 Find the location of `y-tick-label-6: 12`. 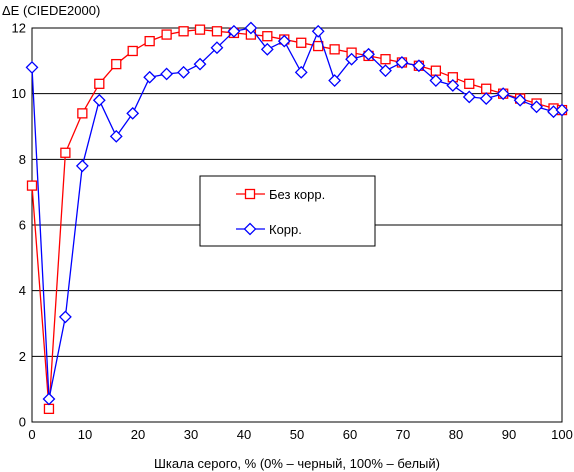

y-tick-label-6: 12 is located at coordinates (19, 28).